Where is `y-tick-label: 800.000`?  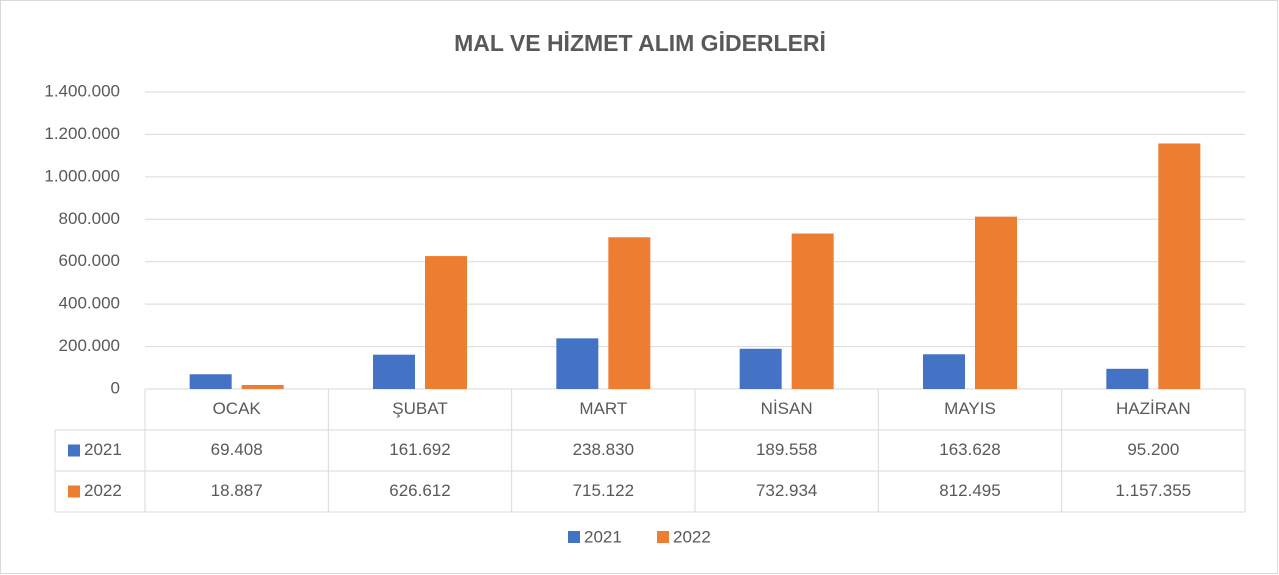 y-tick-label: 800.000 is located at coordinates (89, 218).